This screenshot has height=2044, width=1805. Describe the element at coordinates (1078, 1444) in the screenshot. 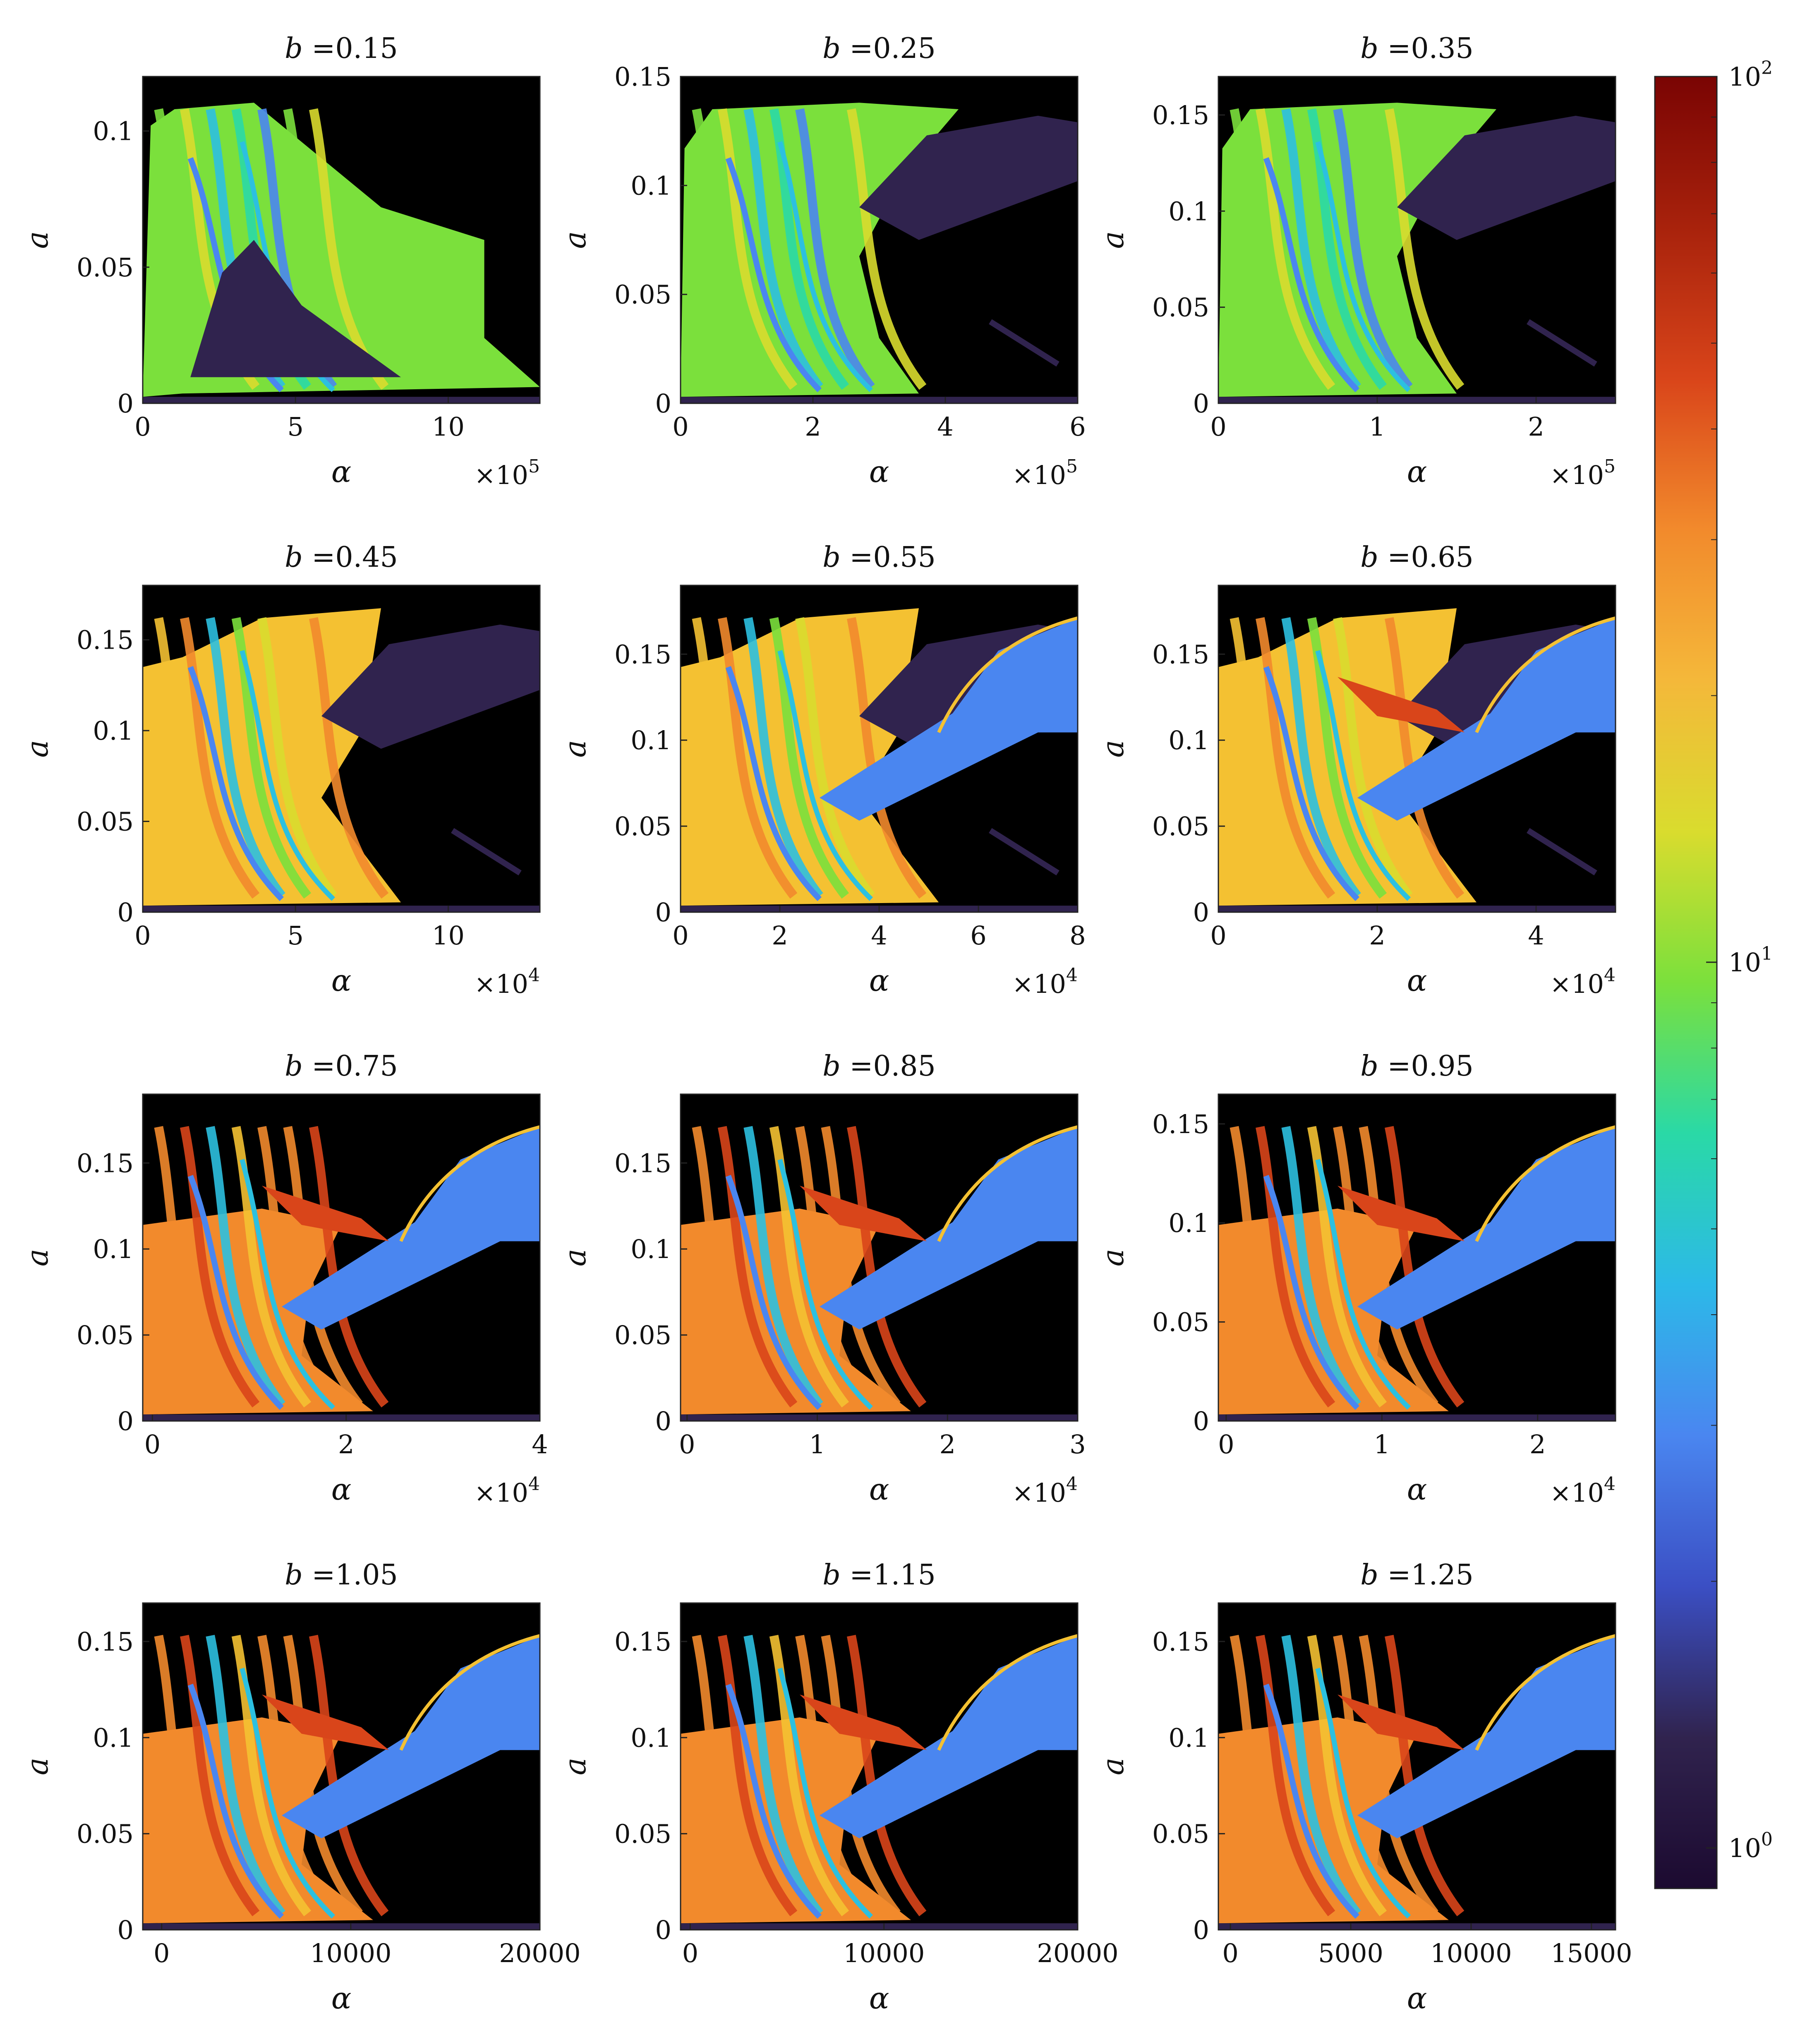

I see `x-tick-label: 3` at that location.